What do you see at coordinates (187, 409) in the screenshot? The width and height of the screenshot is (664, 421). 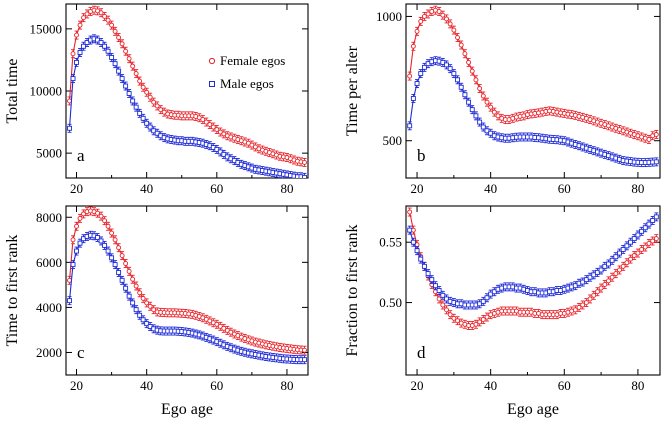 I see `x-axis-label: Ego age` at bounding box center [187, 409].